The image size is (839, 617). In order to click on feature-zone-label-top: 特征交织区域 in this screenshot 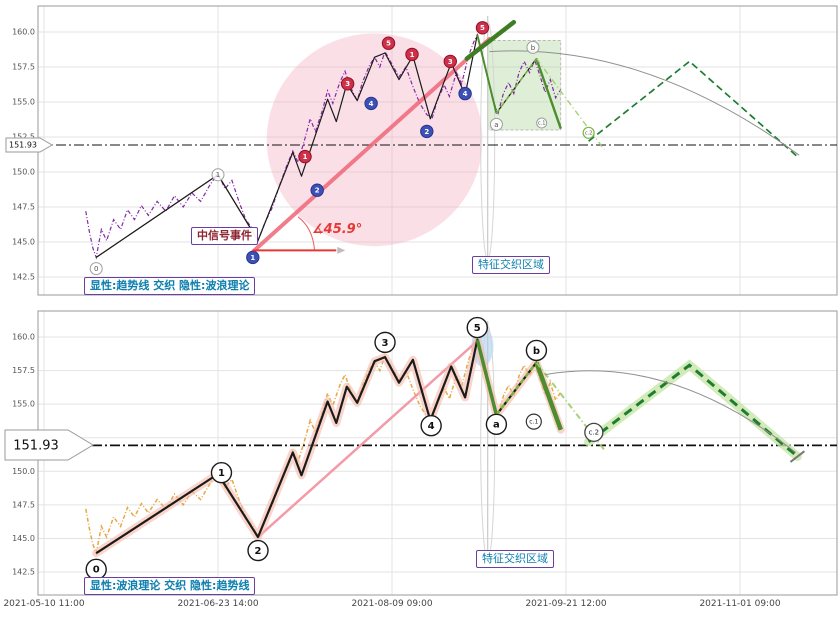, I will do `click(511, 265)`.